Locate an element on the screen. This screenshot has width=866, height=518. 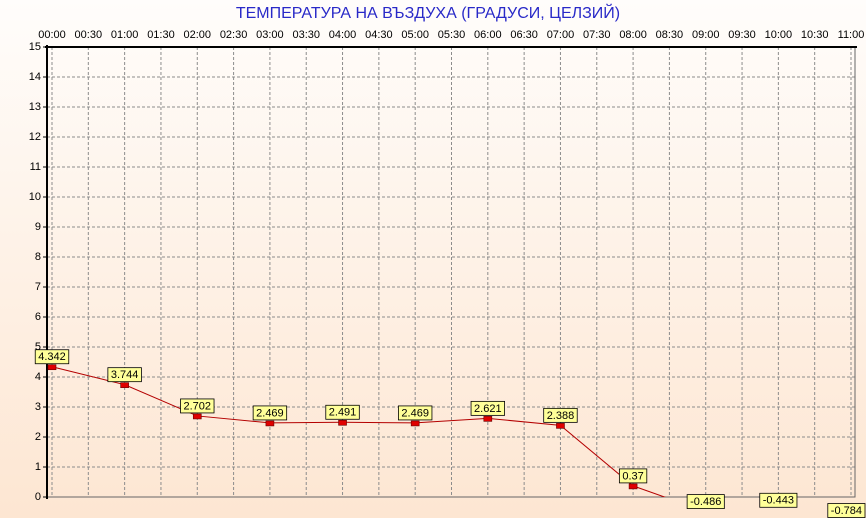
x-tick-label: 06:00 is located at coordinates (488, 35).